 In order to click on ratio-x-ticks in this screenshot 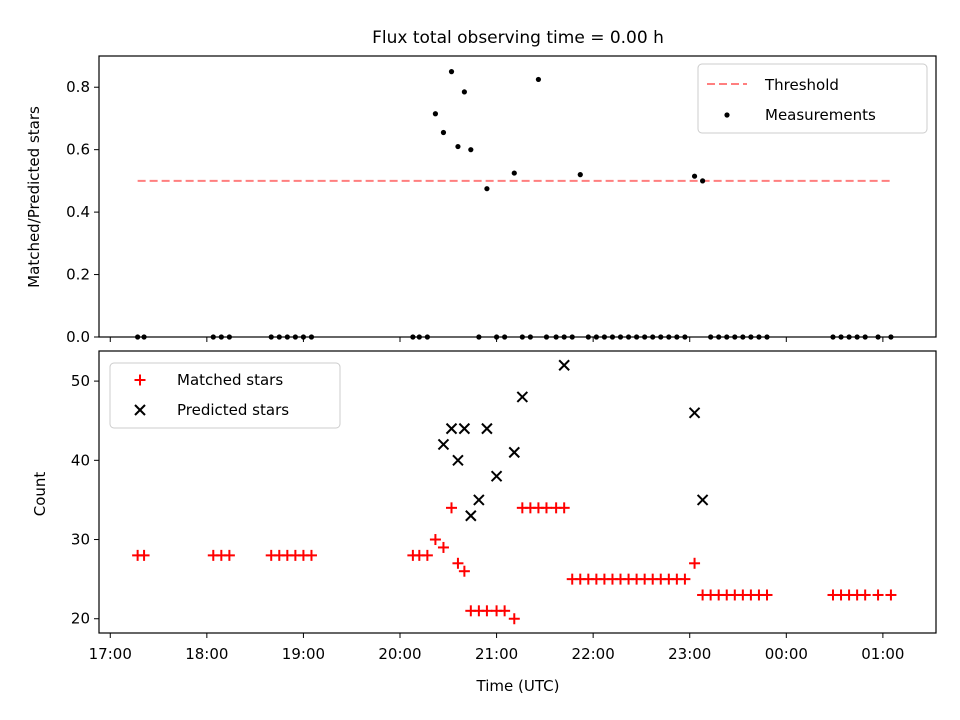, I will do `click(496, 339)`.